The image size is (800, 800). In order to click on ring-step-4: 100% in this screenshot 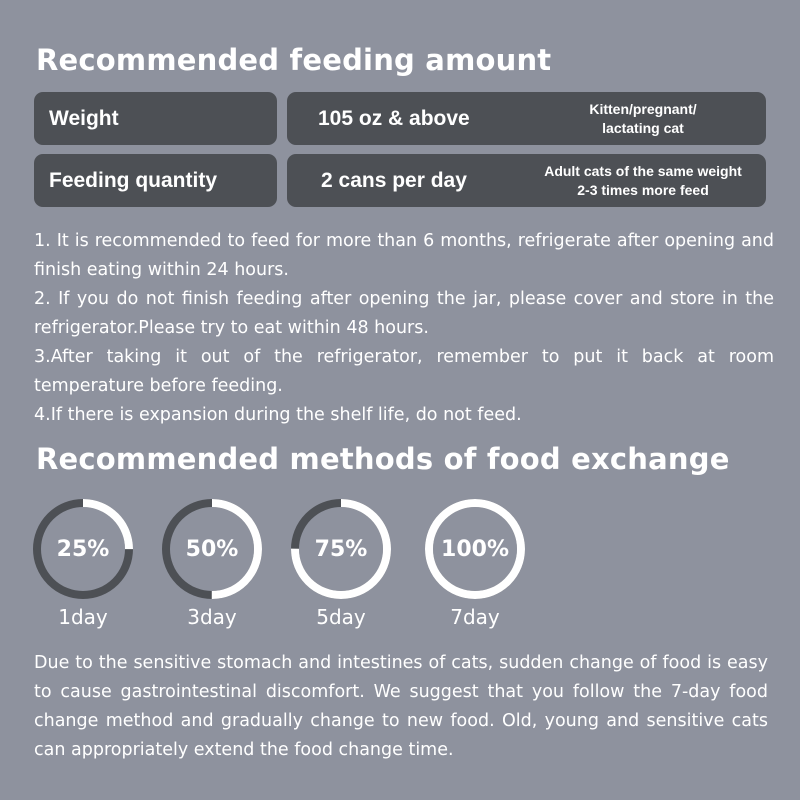, I will do `click(475, 549)`.